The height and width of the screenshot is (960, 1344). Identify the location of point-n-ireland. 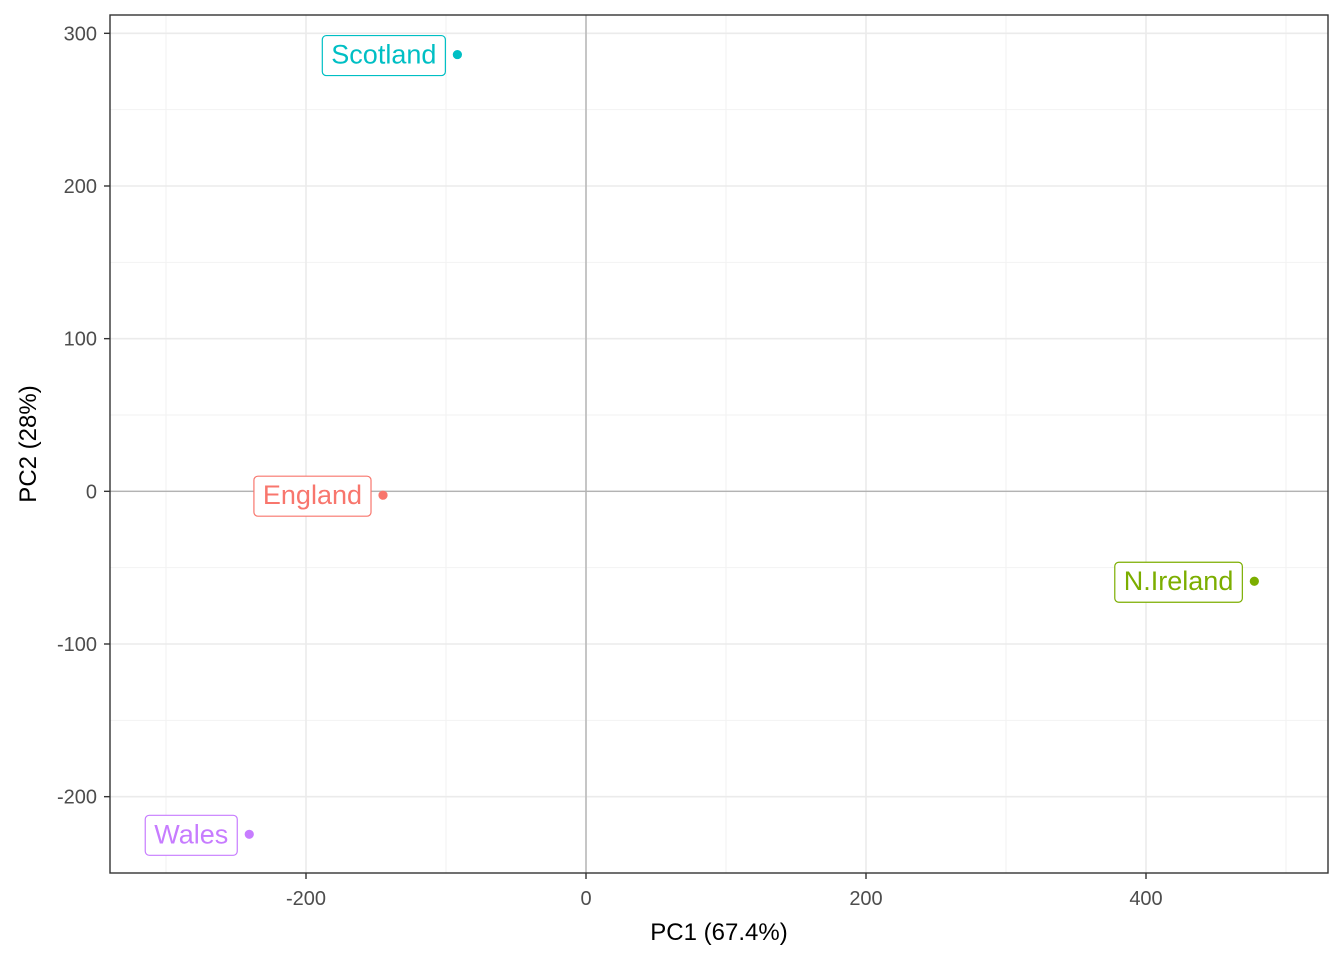
(1254, 581).